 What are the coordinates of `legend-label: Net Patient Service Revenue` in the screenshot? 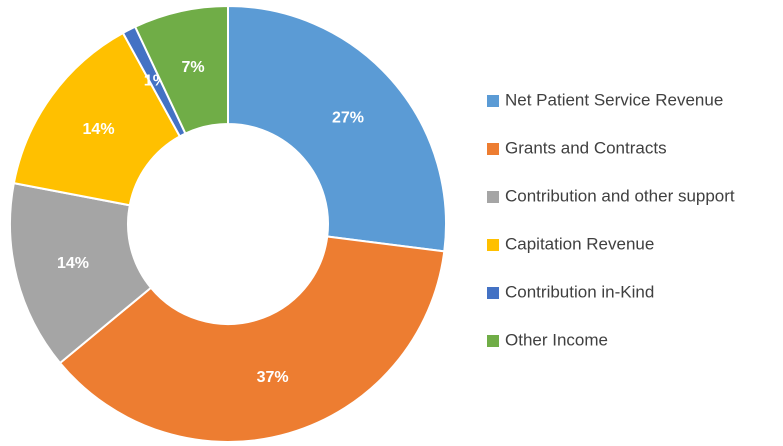 It's located at (614, 99).